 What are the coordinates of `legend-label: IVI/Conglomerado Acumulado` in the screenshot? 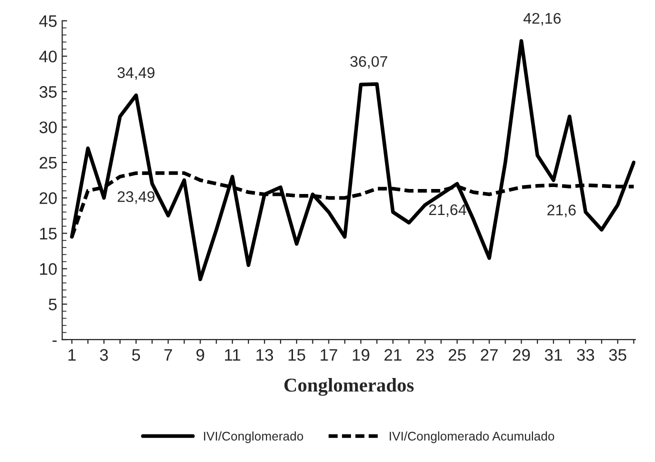 It's located at (472, 437).